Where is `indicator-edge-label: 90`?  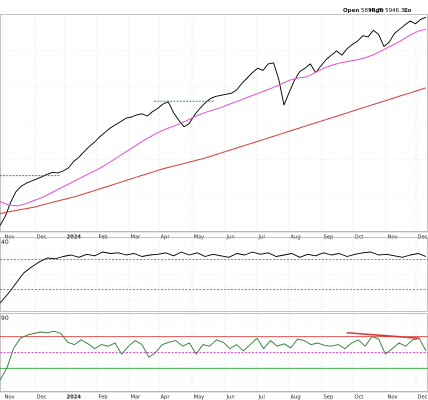 indicator-edge-label: 90 is located at coordinates (5, 318).